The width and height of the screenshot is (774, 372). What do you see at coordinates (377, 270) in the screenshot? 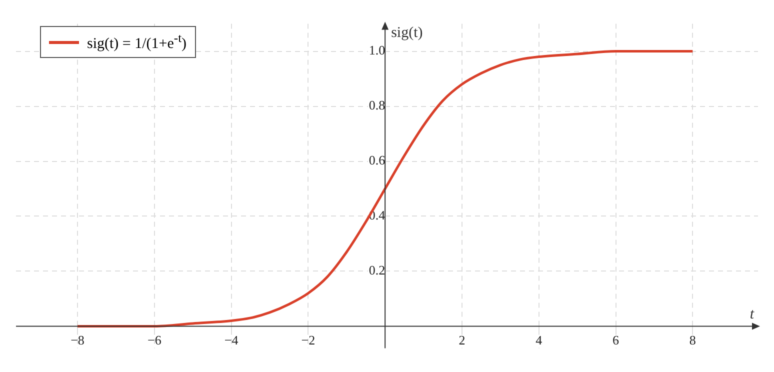
I see `y-tick-label: 0.2` at bounding box center [377, 270].